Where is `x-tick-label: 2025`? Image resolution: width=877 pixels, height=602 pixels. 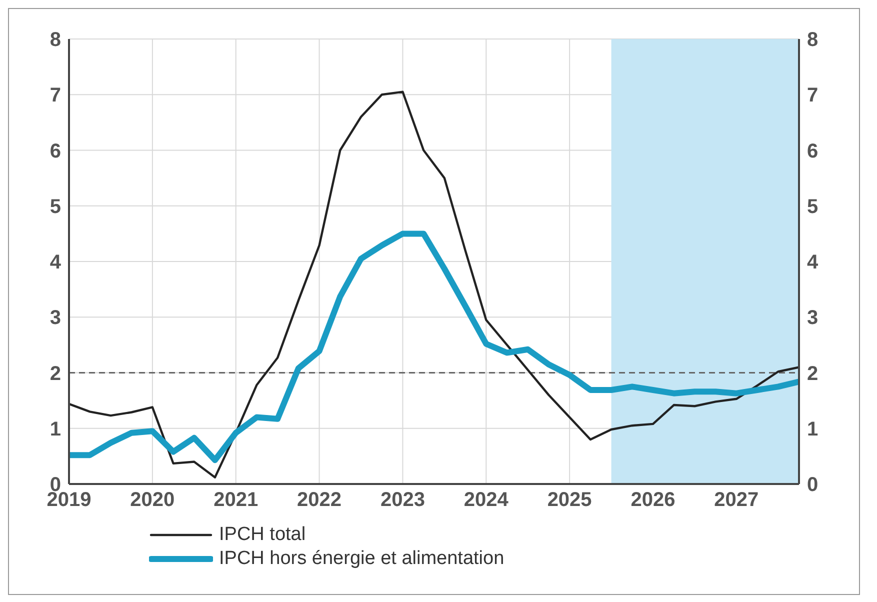 x-tick-label: 2025 is located at coordinates (569, 500).